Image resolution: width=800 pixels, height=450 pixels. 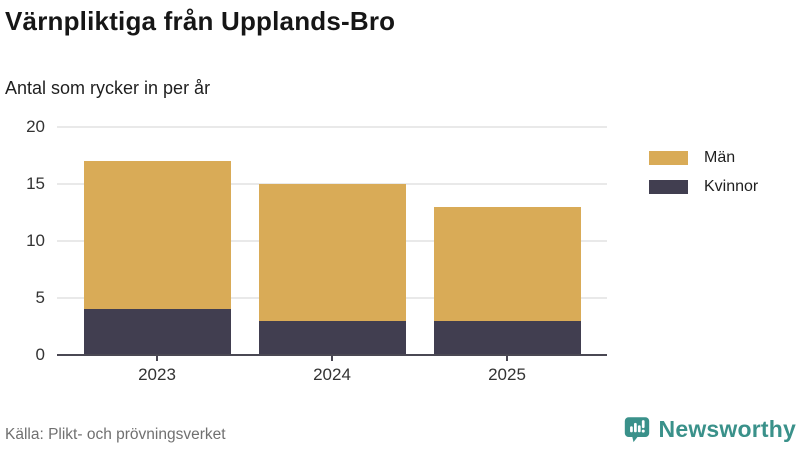 I want to click on bar-segment-kvinnor-2023, so click(x=157, y=332).